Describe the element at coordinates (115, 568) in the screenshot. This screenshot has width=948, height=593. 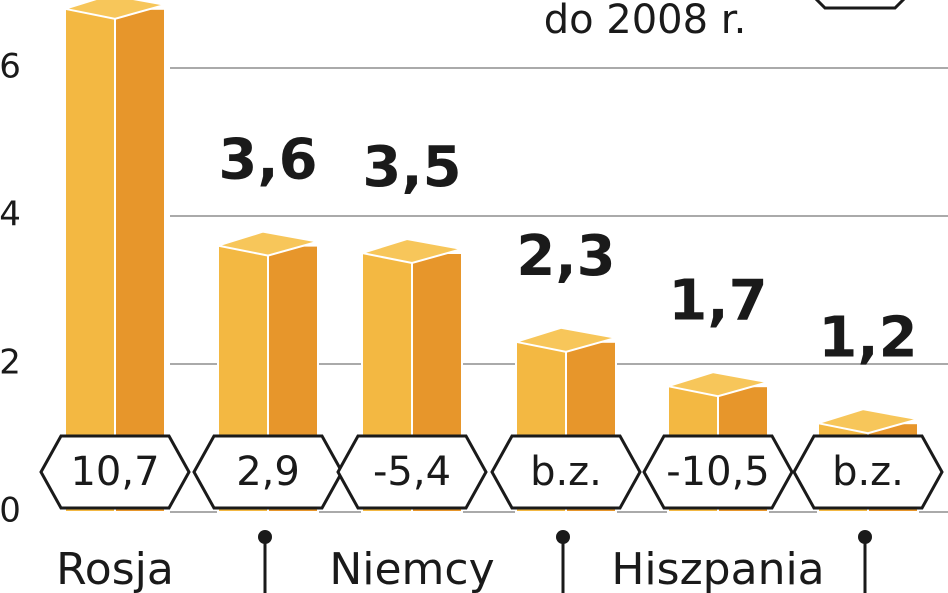
I see `x-tick-label: Rosja` at that location.